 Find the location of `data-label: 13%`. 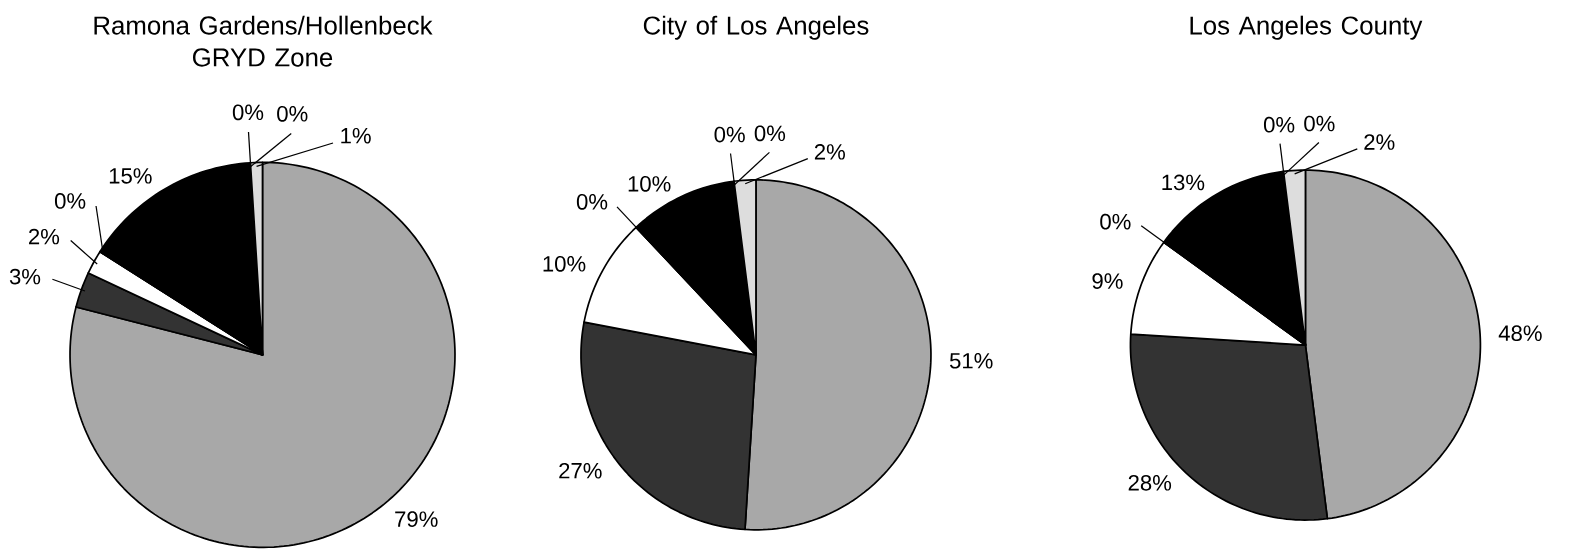

data-label: 13% is located at coordinates (1183, 182).